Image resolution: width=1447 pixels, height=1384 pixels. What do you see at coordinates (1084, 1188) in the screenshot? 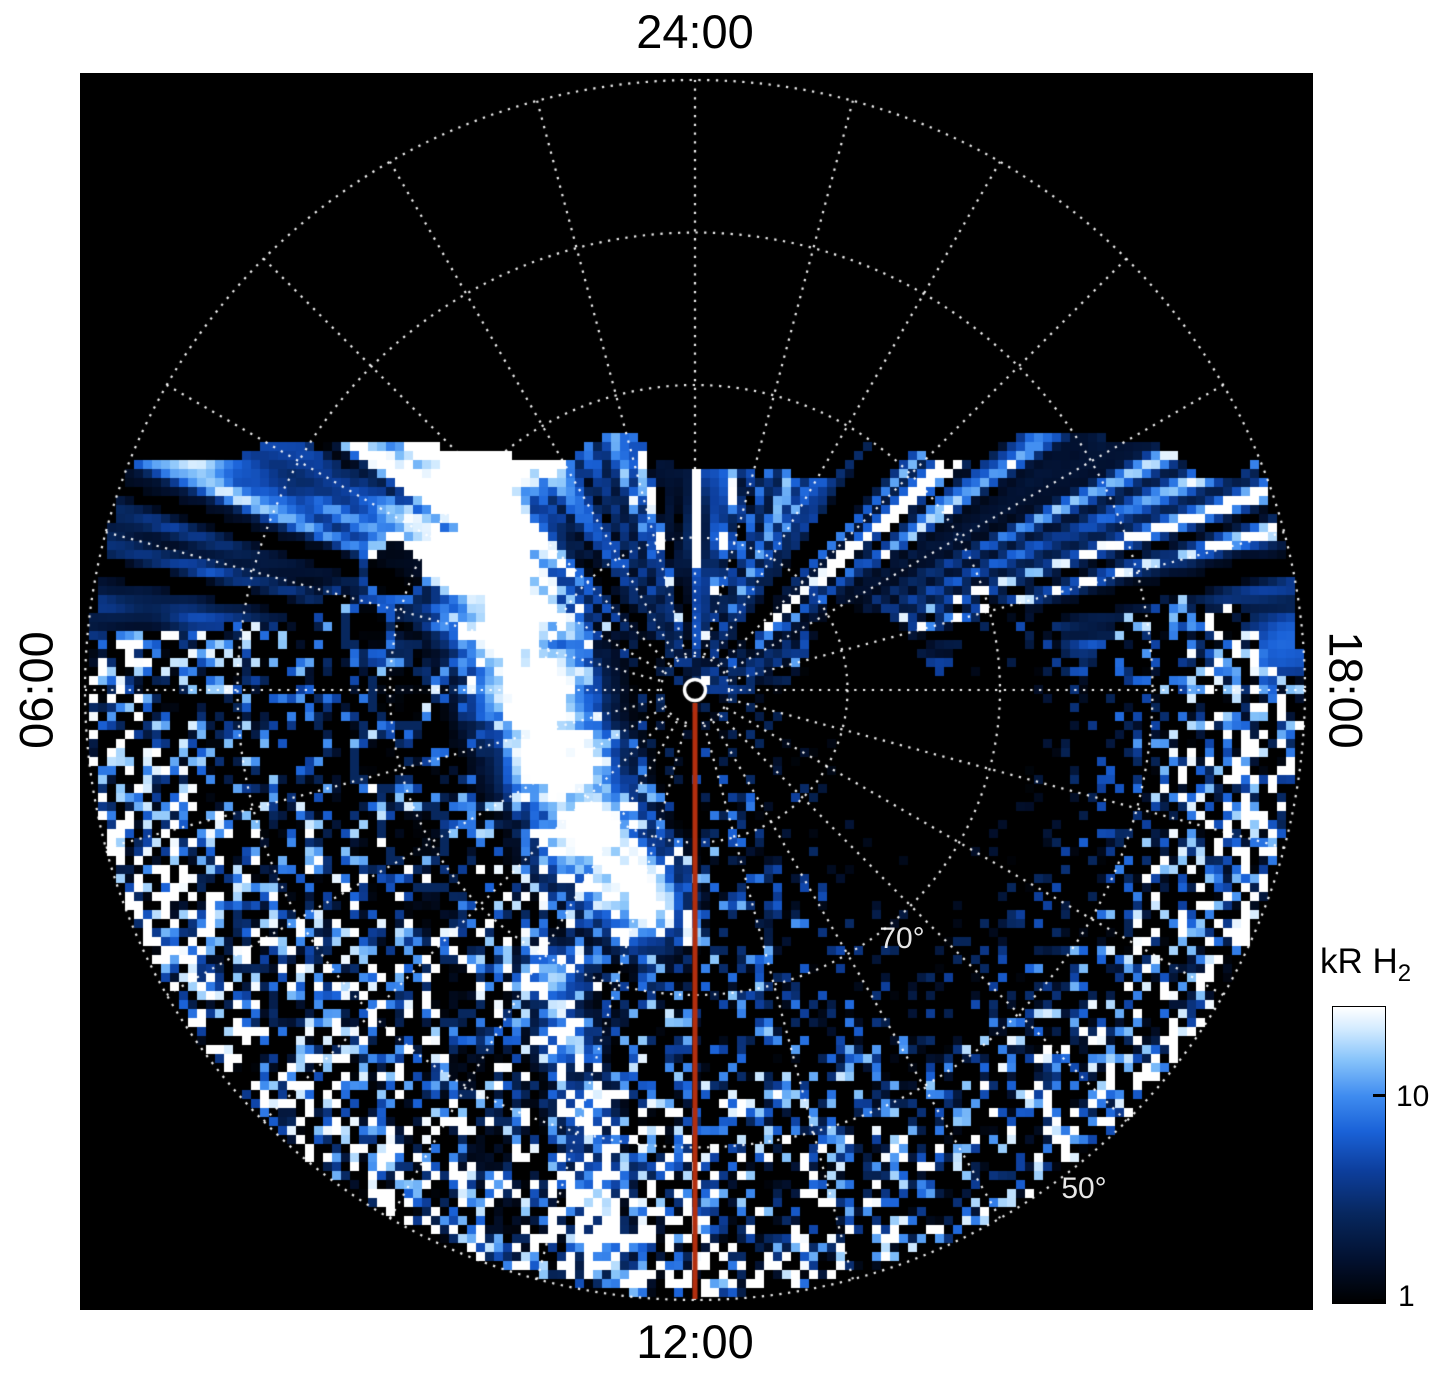
I see `latitude-ring-label-50: 50°` at bounding box center [1084, 1188].